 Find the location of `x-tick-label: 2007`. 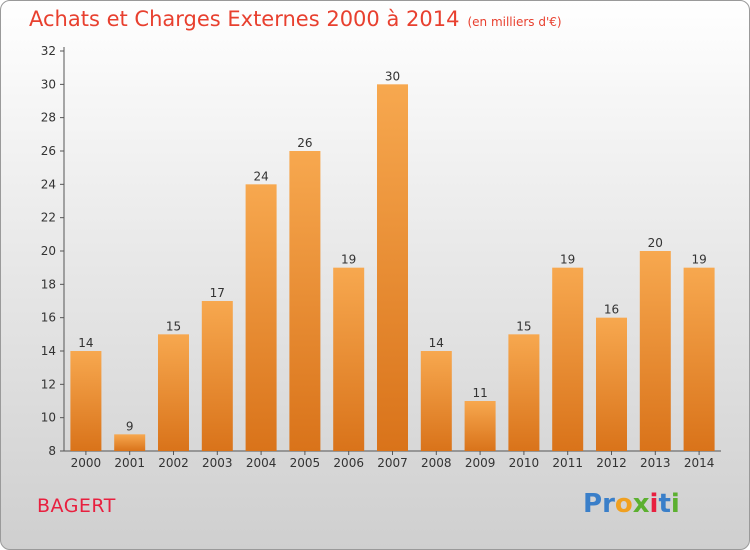

x-tick-label: 2007 is located at coordinates (392, 463).